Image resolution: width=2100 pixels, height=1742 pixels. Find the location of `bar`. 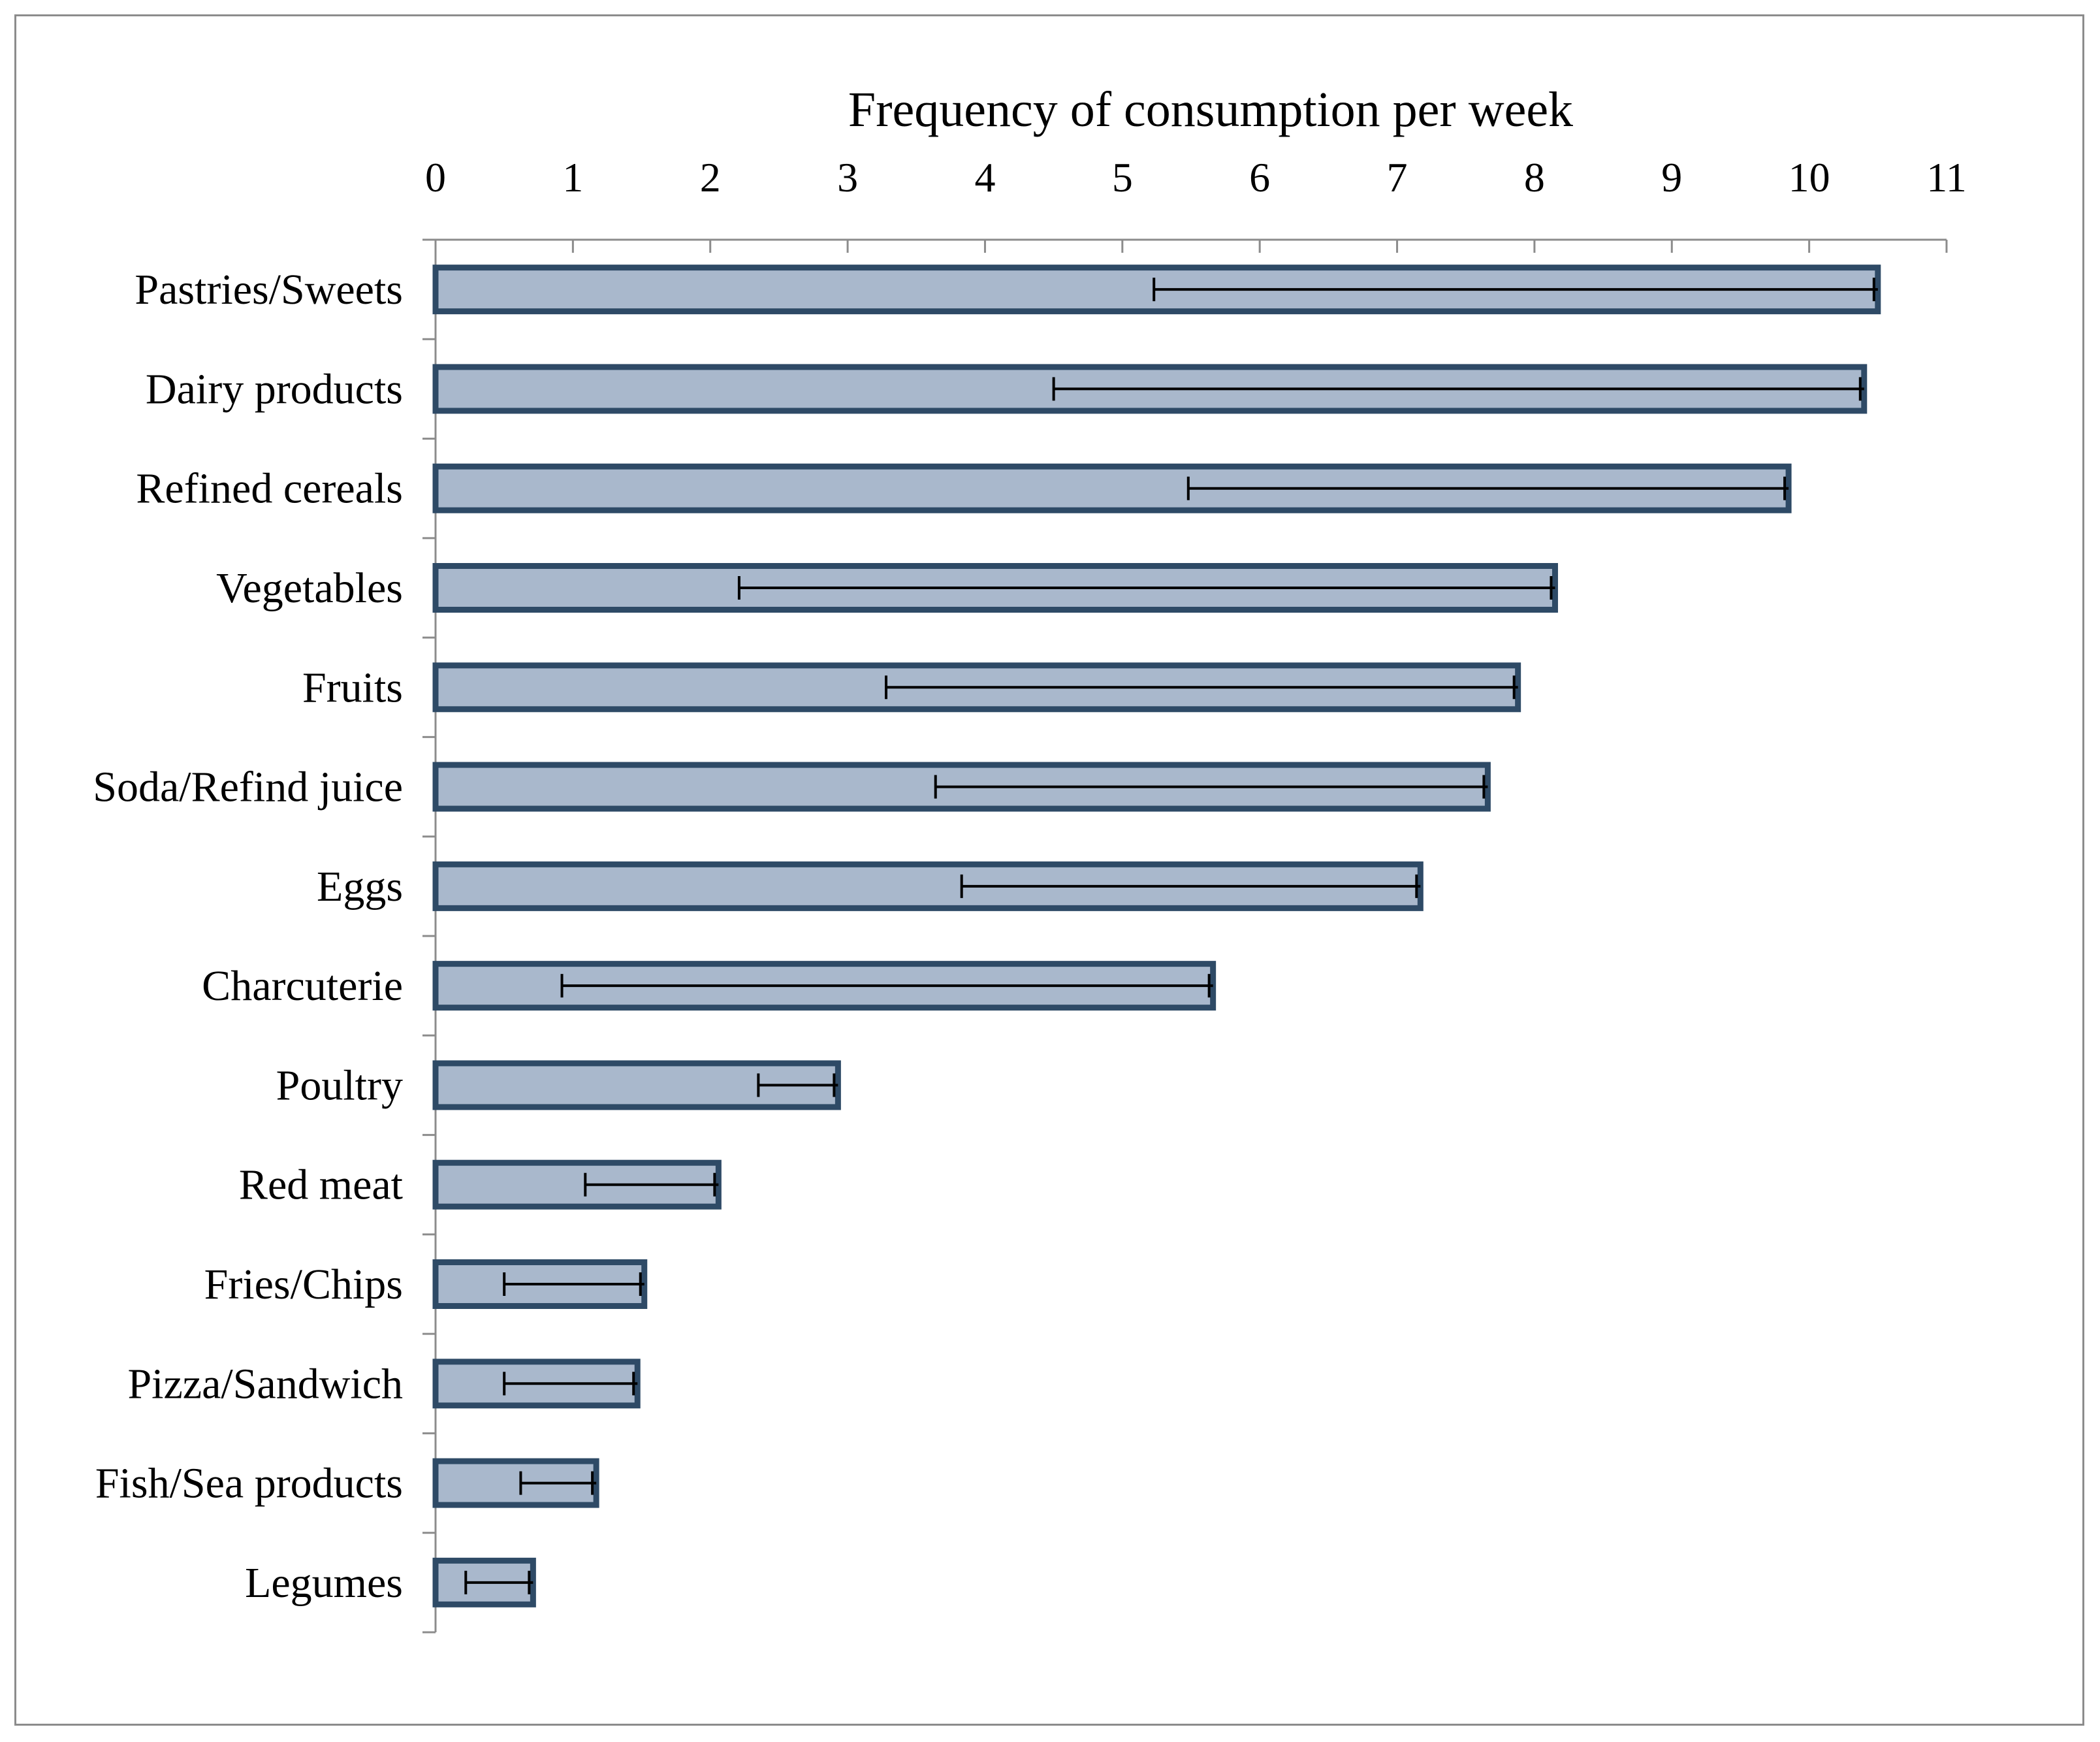

bar is located at coordinates (577, 1184).